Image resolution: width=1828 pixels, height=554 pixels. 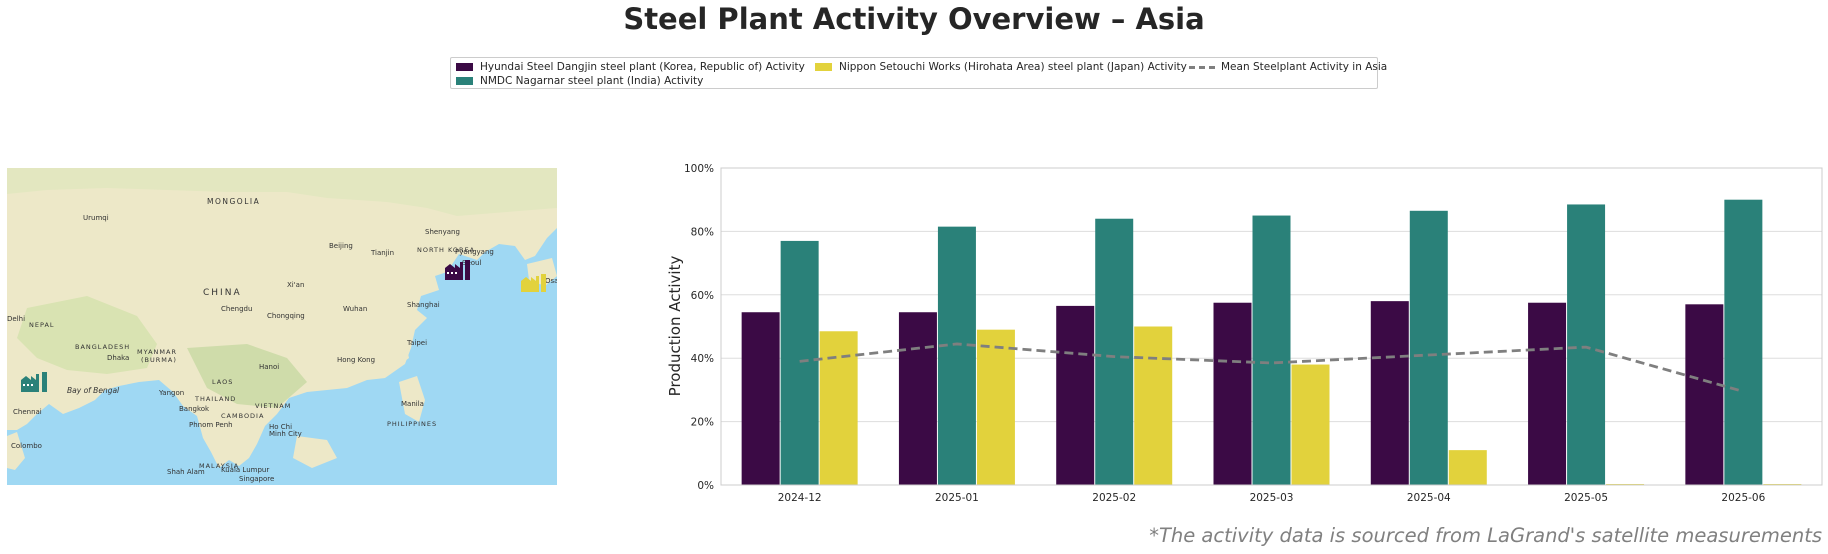 What do you see at coordinates (675, 326) in the screenshot?
I see `chart-y-label: Production Activity` at bounding box center [675, 326].